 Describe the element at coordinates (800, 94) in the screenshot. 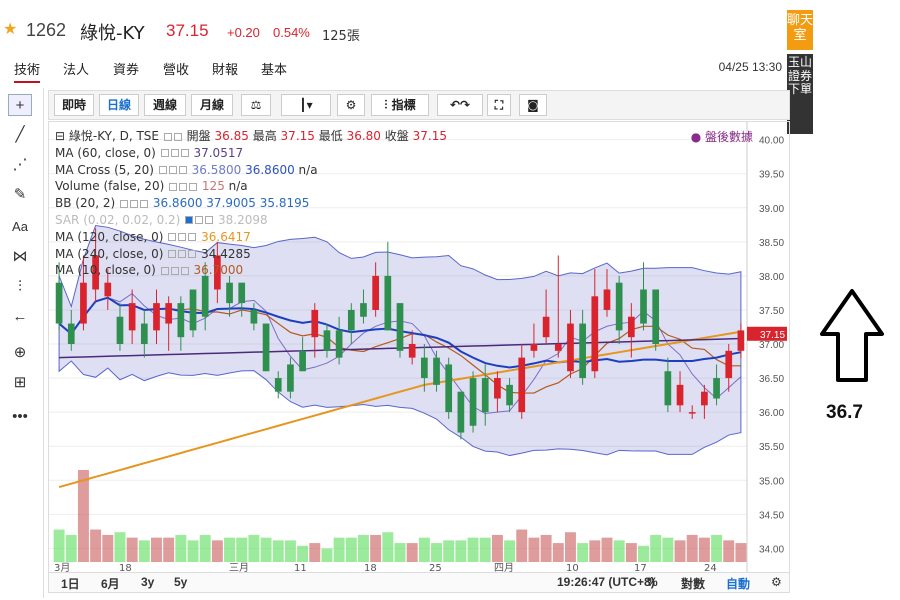

I see `esun-order-button: 玉山證券下單` at that location.